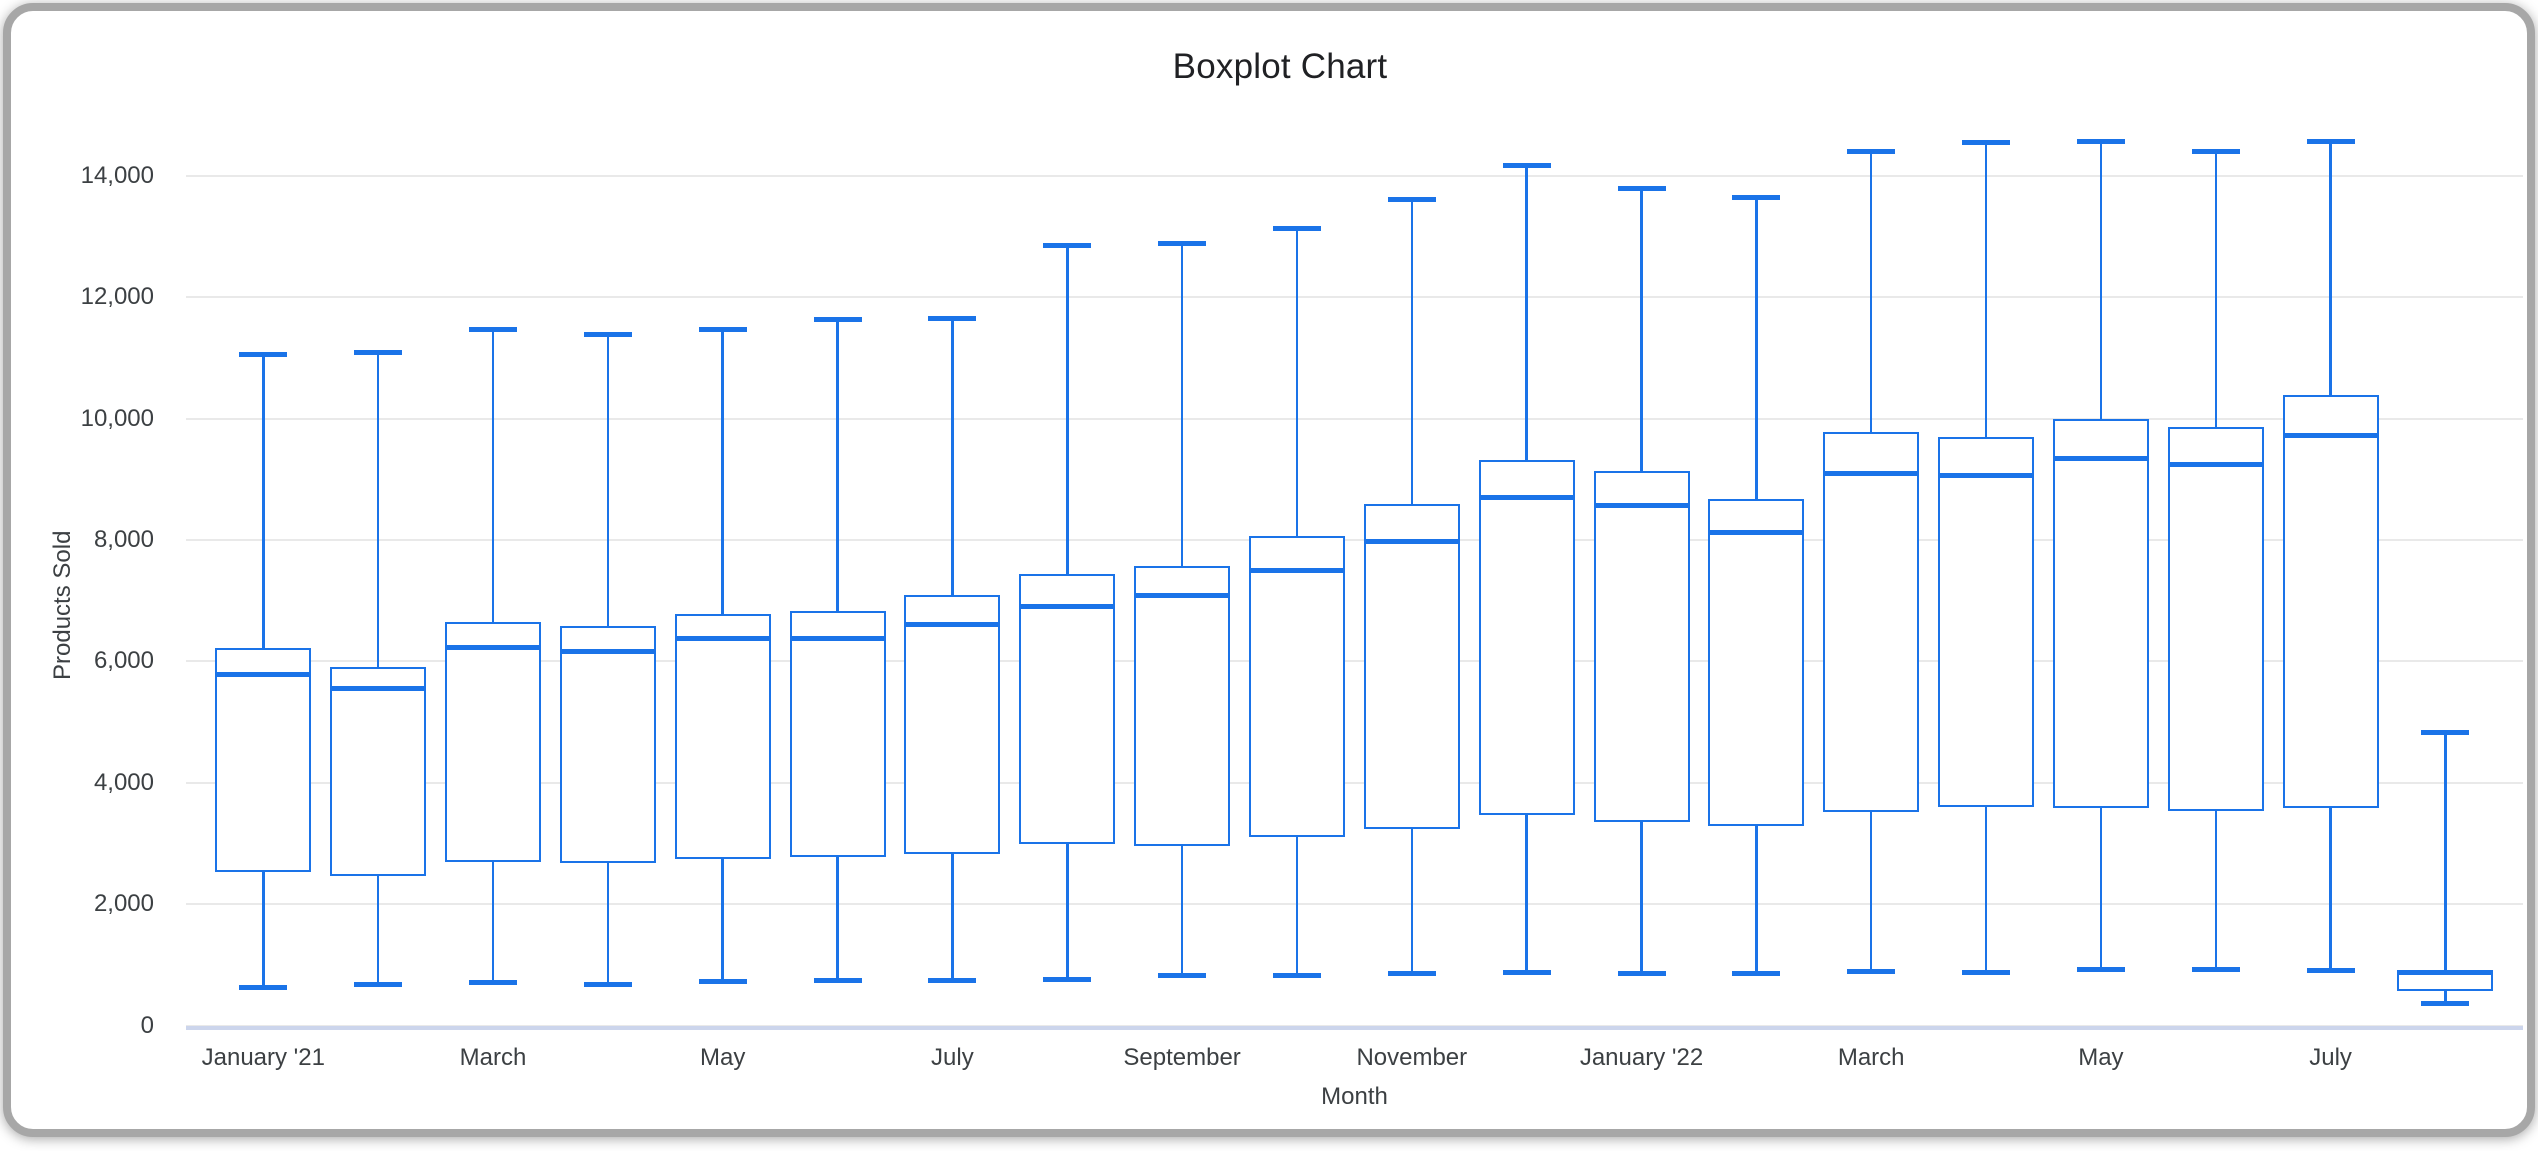 The image size is (2538, 1151). Describe the element at coordinates (117, 175) in the screenshot. I see `y-tick-label: 14,000` at that location.